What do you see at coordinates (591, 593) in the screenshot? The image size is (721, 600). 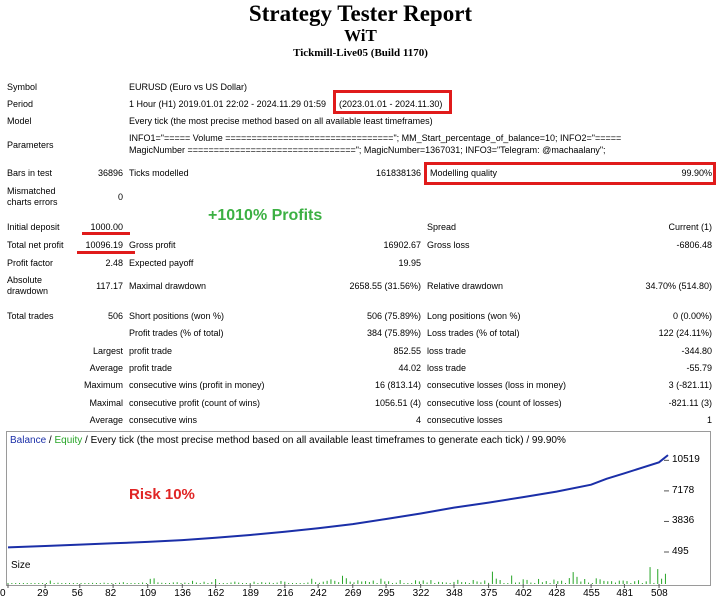 I see `x-tick-label: 455` at bounding box center [591, 593].